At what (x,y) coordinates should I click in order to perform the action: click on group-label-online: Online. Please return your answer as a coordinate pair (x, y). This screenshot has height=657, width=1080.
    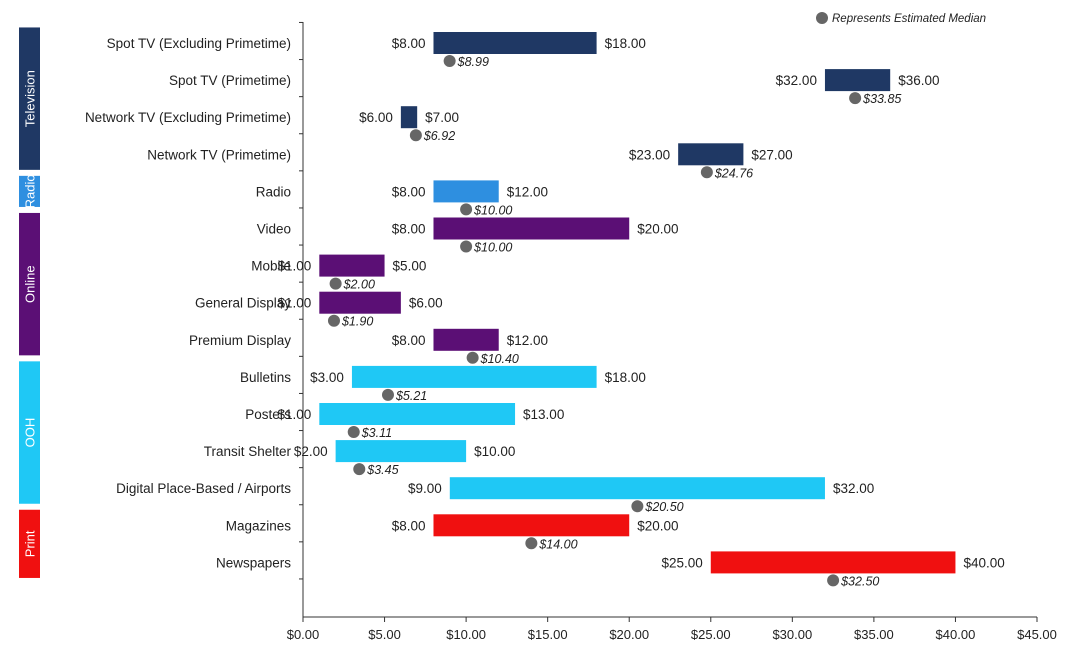
    Looking at the image, I should click on (30, 284).